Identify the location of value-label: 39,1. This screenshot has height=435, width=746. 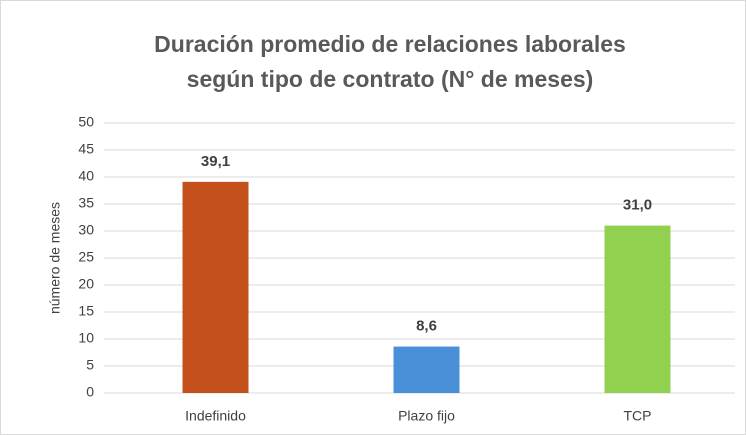
(215, 161).